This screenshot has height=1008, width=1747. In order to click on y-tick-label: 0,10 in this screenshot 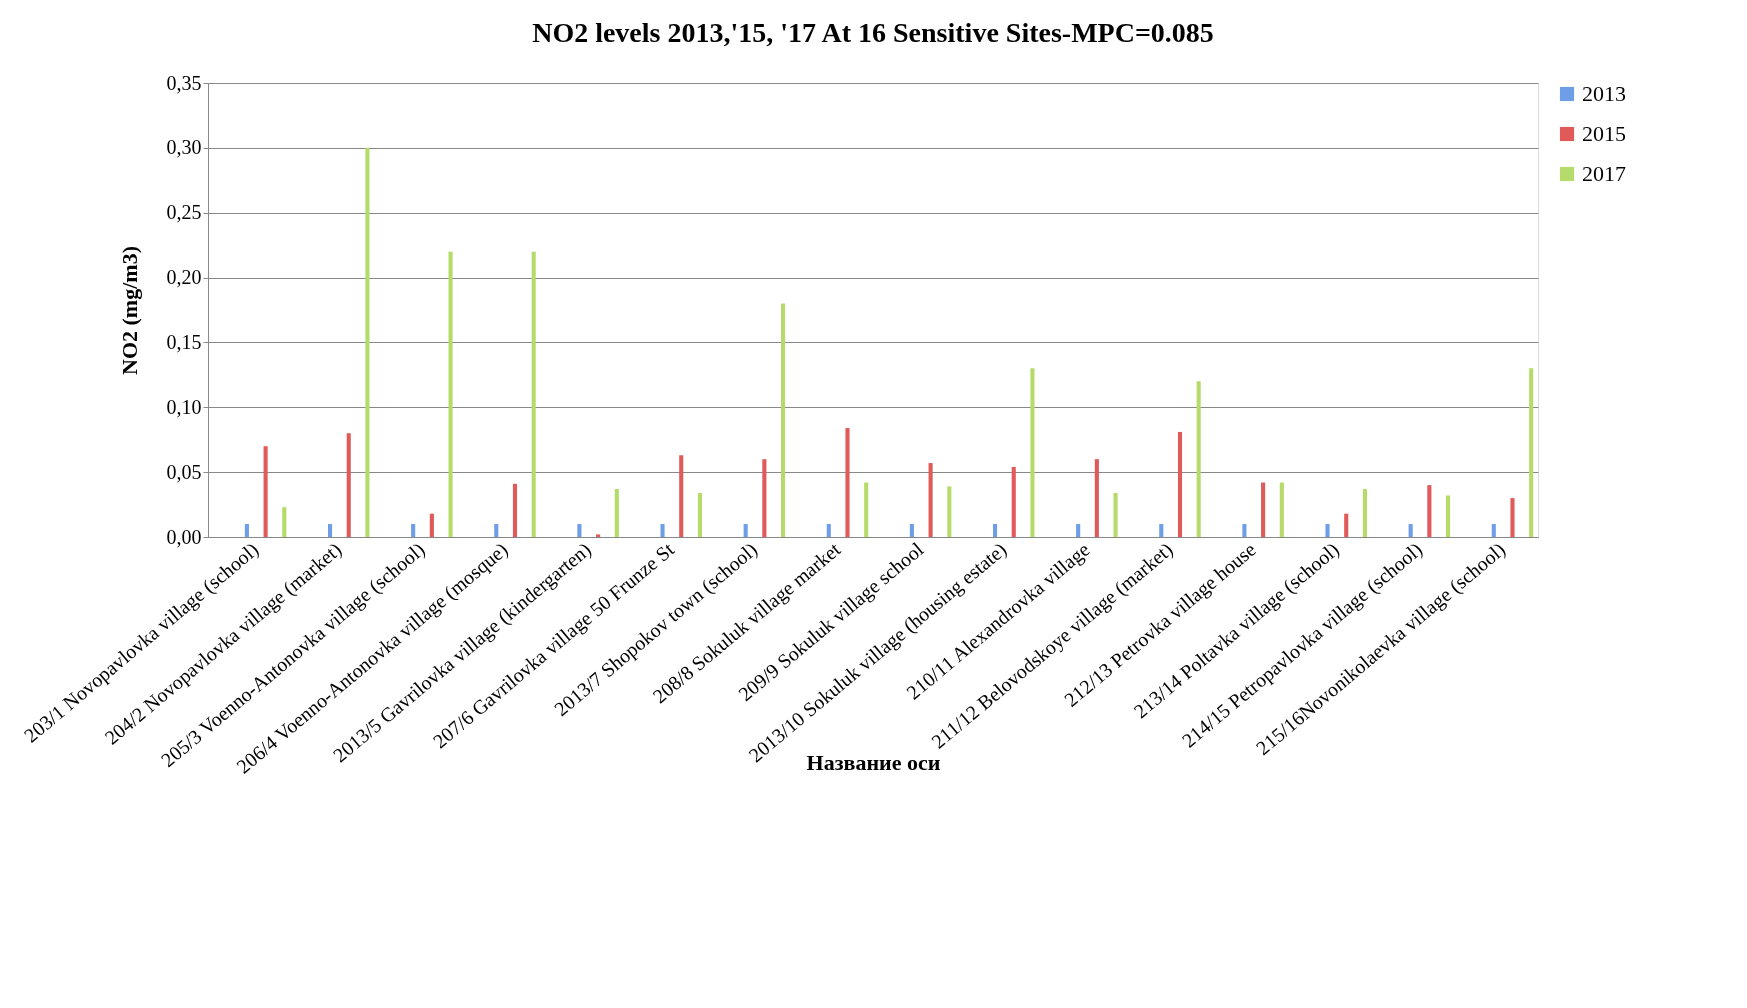, I will do `click(184, 406)`.